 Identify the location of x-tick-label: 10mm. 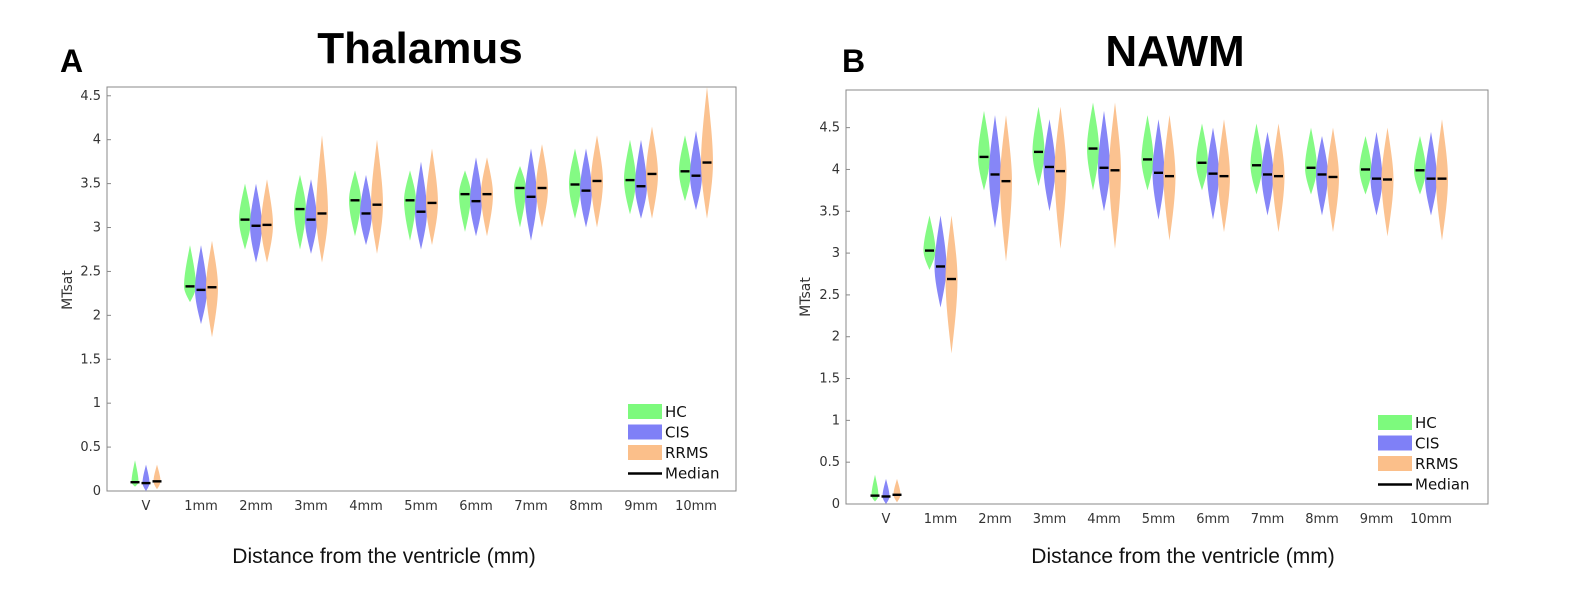
(696, 506).